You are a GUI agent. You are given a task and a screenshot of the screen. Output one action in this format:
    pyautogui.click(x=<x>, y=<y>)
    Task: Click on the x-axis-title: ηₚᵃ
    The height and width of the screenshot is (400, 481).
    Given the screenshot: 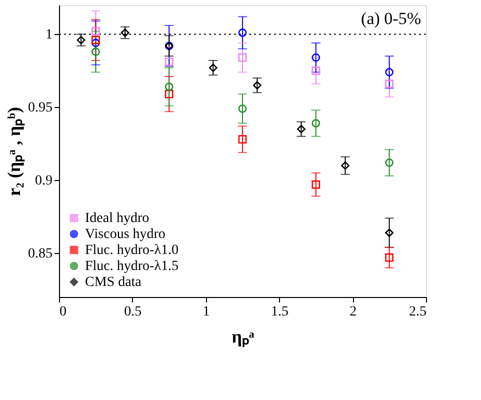 What is the action you would take?
    pyautogui.click(x=243, y=337)
    